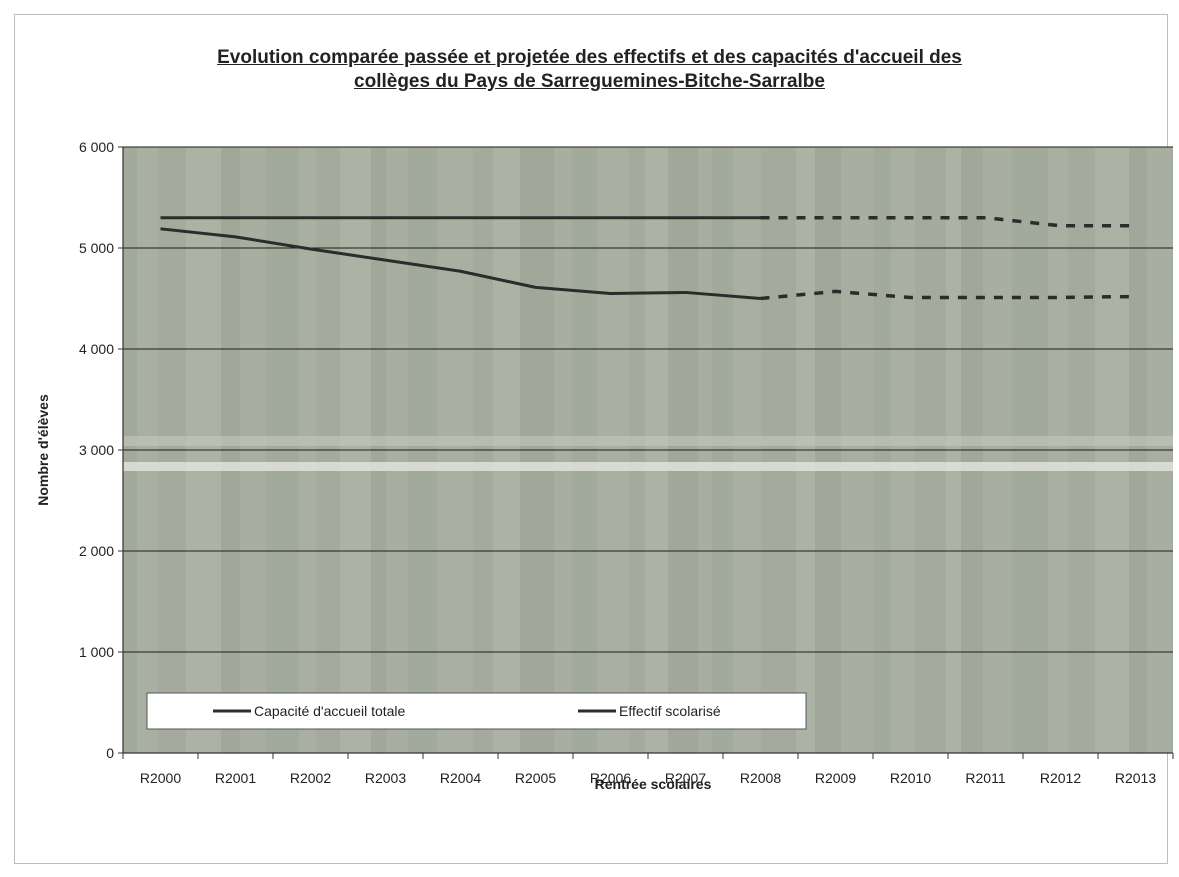 The height and width of the screenshot is (877, 1179). What do you see at coordinates (96, 450) in the screenshot?
I see `y-tick-label: 3 000` at bounding box center [96, 450].